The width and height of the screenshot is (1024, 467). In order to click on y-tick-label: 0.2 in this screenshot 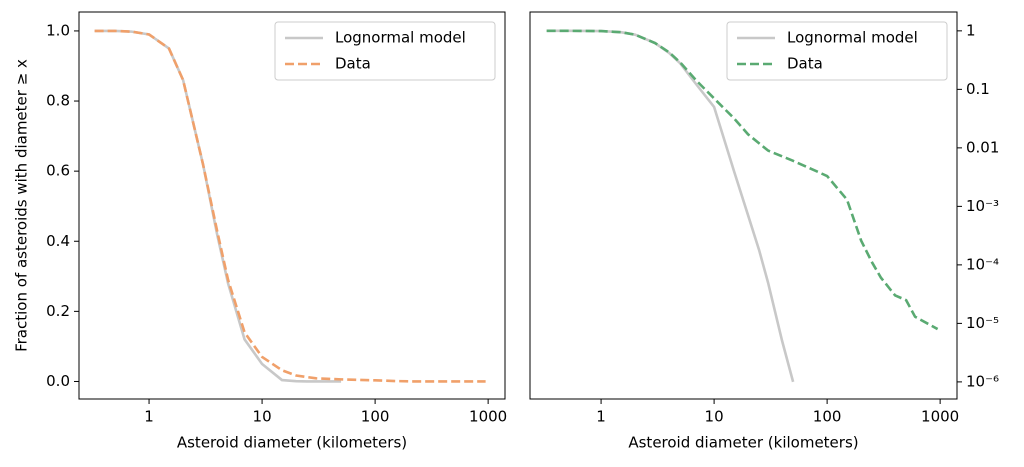, I will do `click(58, 311)`.